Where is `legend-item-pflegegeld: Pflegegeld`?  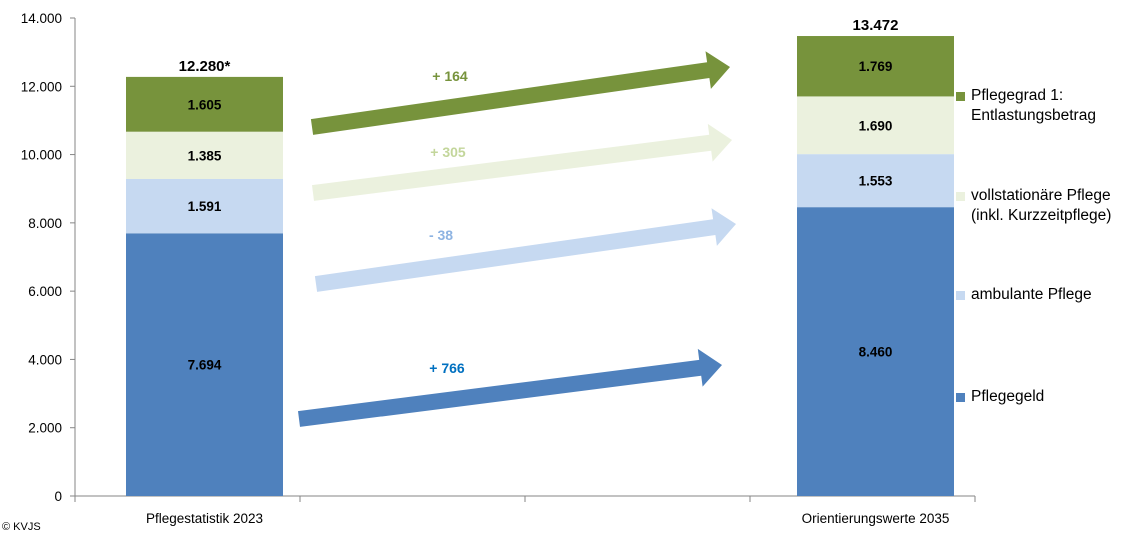 legend-item-pflegegeld: Pflegegeld is located at coordinates (1000, 397).